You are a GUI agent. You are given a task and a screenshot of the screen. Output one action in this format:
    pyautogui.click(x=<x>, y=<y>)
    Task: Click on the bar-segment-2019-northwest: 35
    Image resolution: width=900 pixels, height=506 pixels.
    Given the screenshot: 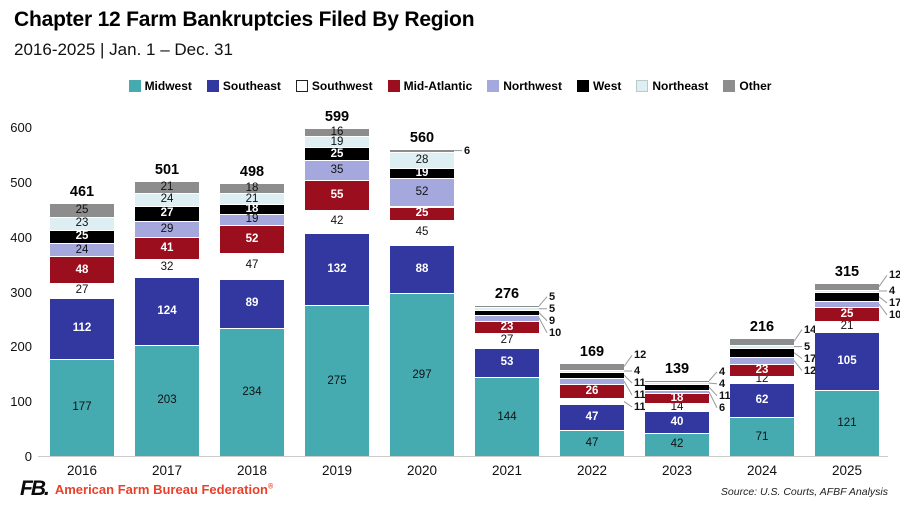 What is the action you would take?
    pyautogui.click(x=337, y=170)
    